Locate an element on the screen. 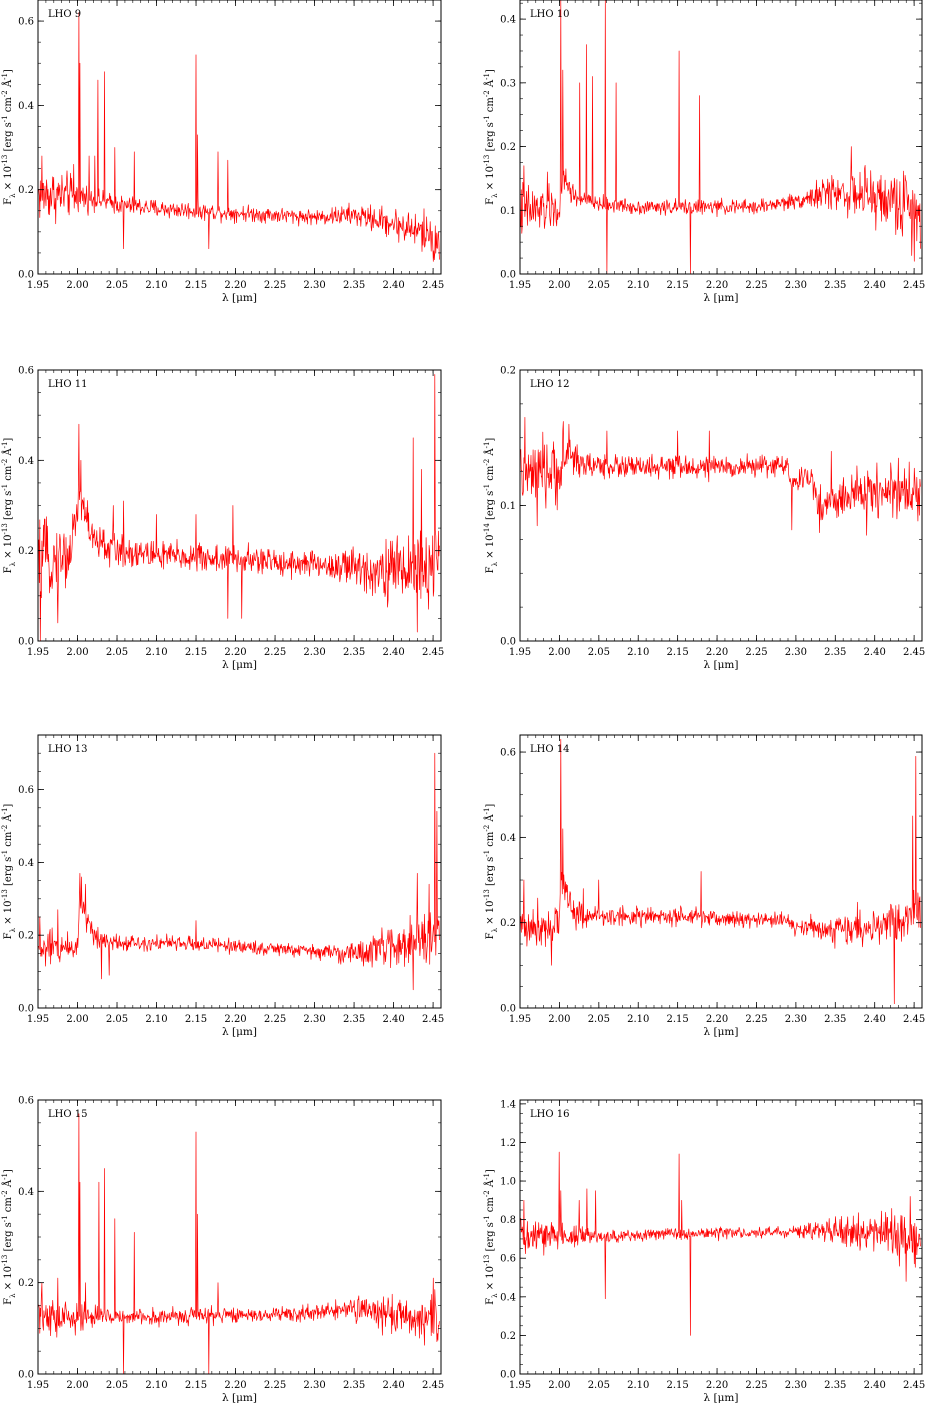 Image resolution: width=926 pixels, height=1406 pixels. x-tick-label: 2.40 is located at coordinates (393, 285).